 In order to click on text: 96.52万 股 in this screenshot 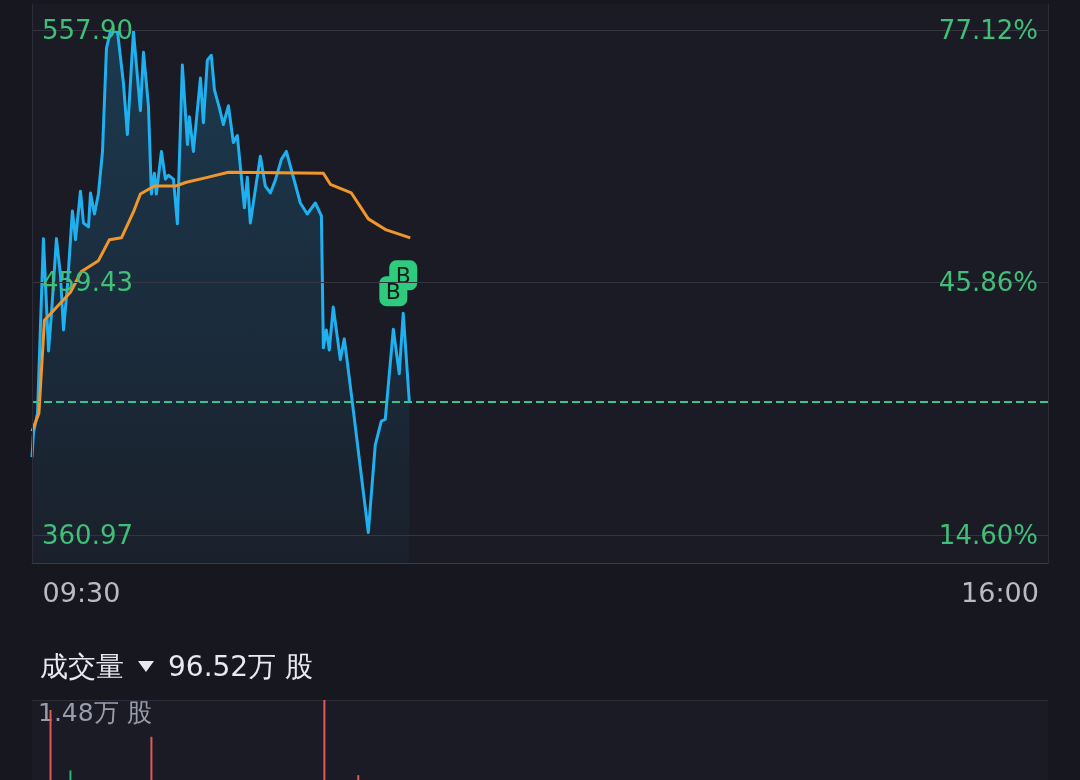, I will do `click(241, 667)`.